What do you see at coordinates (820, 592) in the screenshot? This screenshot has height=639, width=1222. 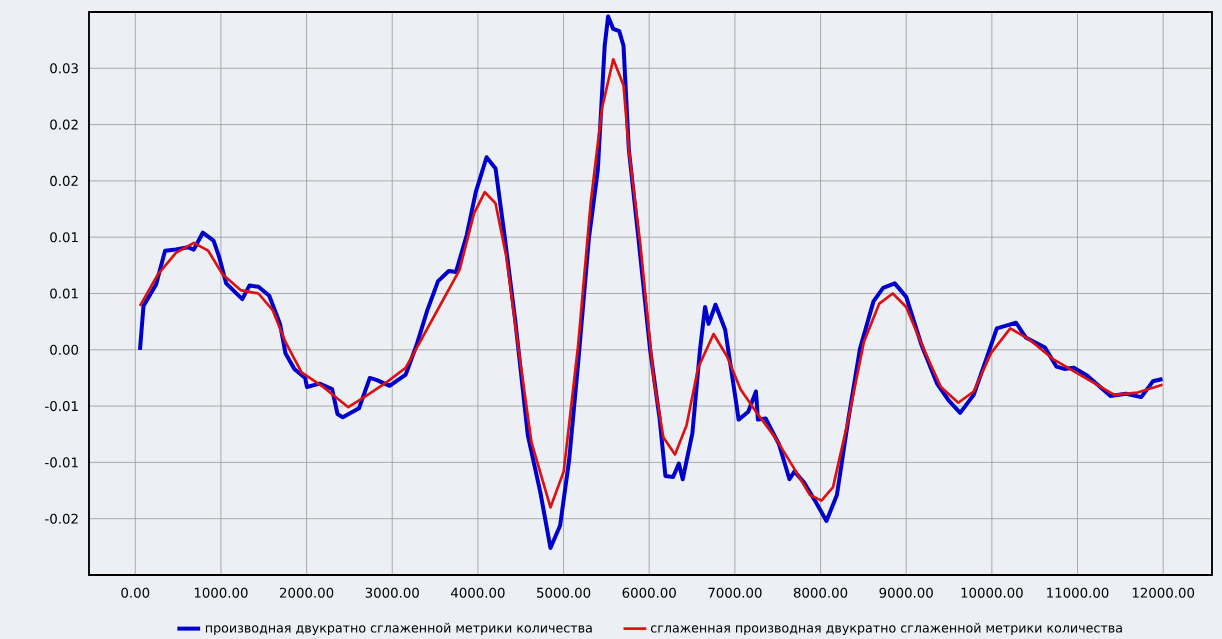 I see `x-tick-label: 8000.00` at bounding box center [820, 592].